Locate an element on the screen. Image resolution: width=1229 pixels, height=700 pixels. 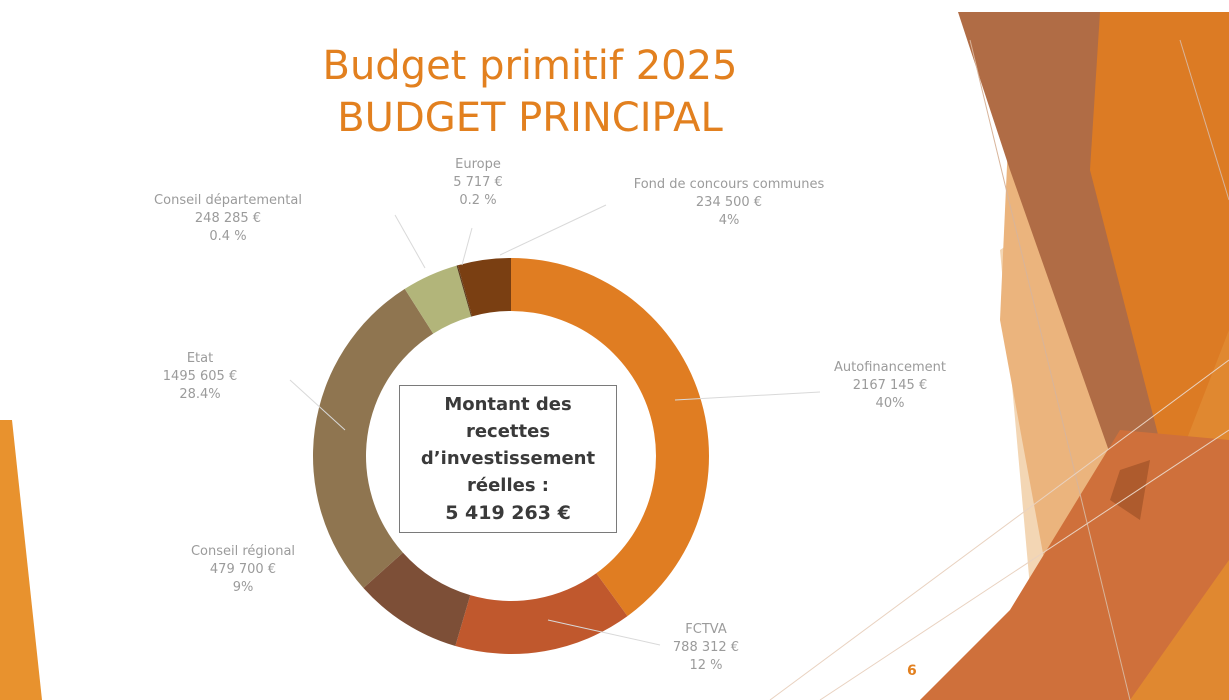
data-label-amount: 1495 605 € is located at coordinates (200, 376).